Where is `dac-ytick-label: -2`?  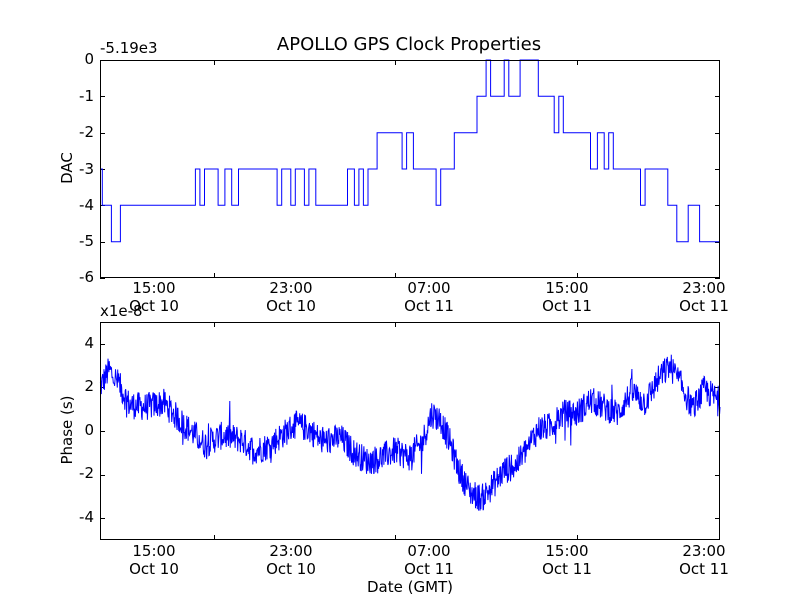 dac-ytick-label: -2 is located at coordinates (86, 132).